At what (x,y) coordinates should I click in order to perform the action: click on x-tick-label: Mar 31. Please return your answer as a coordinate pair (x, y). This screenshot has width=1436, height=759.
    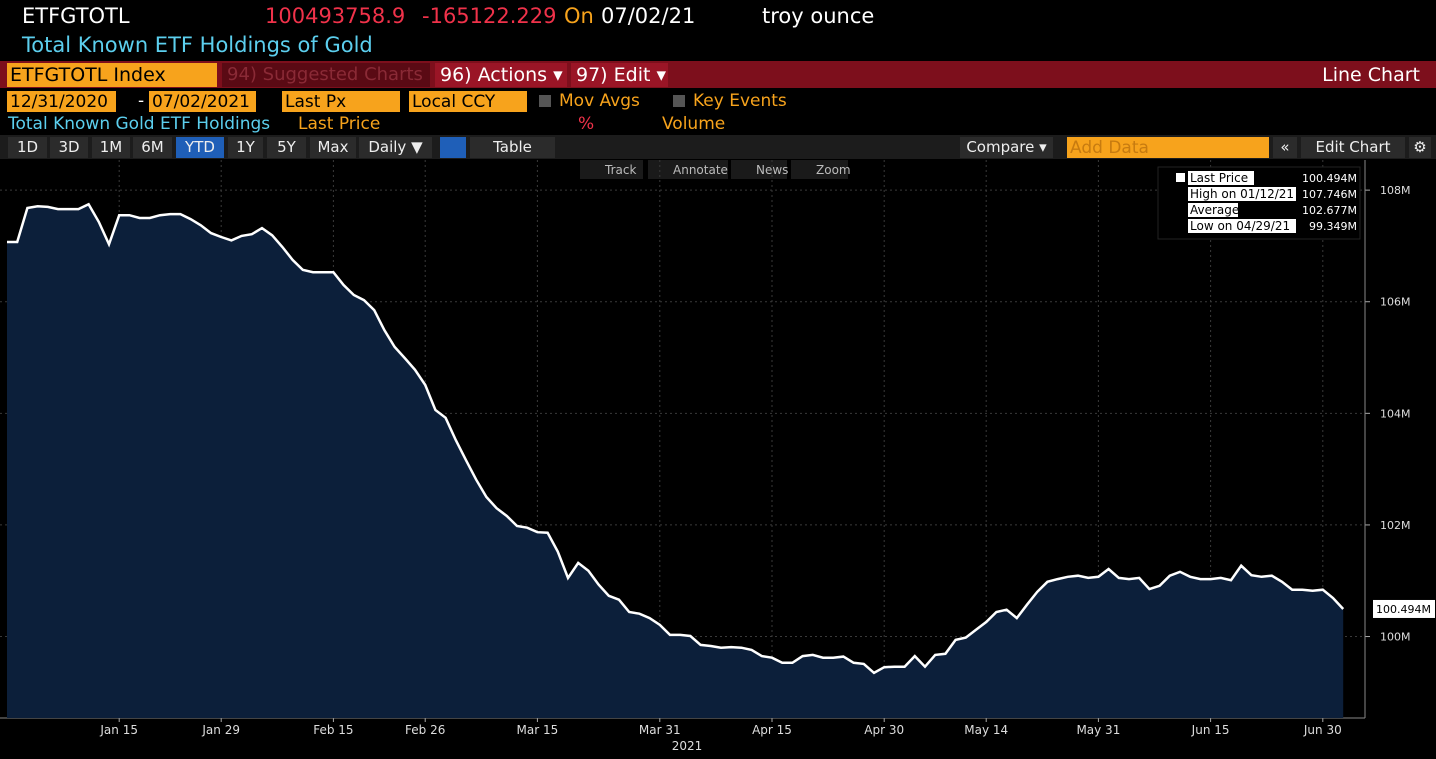
    Looking at the image, I should click on (660, 730).